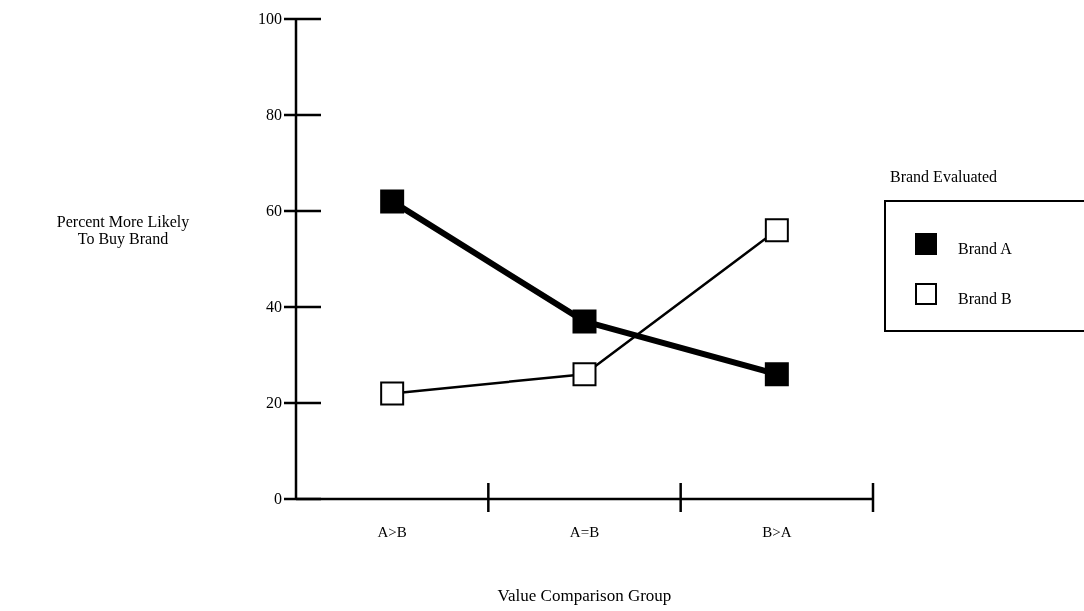 Image resolution: width=1084 pixels, height=611 pixels. What do you see at coordinates (278, 498) in the screenshot?
I see `y-tick-label: 0` at bounding box center [278, 498].